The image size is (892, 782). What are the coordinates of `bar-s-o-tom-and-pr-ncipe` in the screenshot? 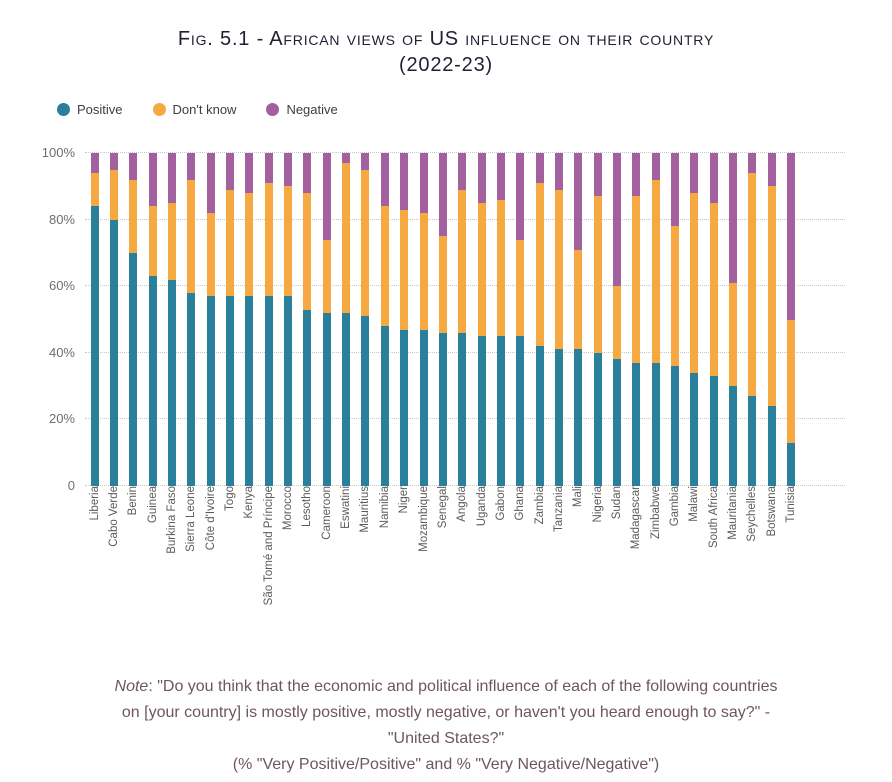 It's located at (268, 319).